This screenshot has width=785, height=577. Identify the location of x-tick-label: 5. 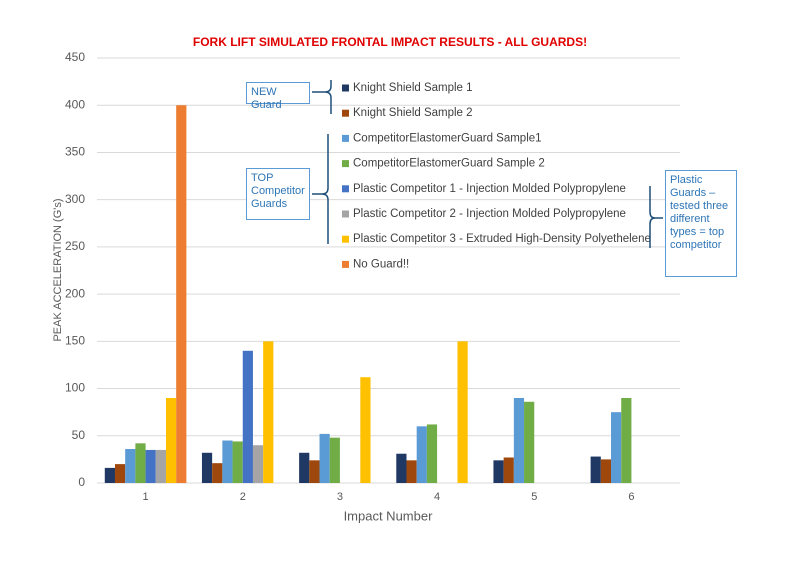
(534, 497).